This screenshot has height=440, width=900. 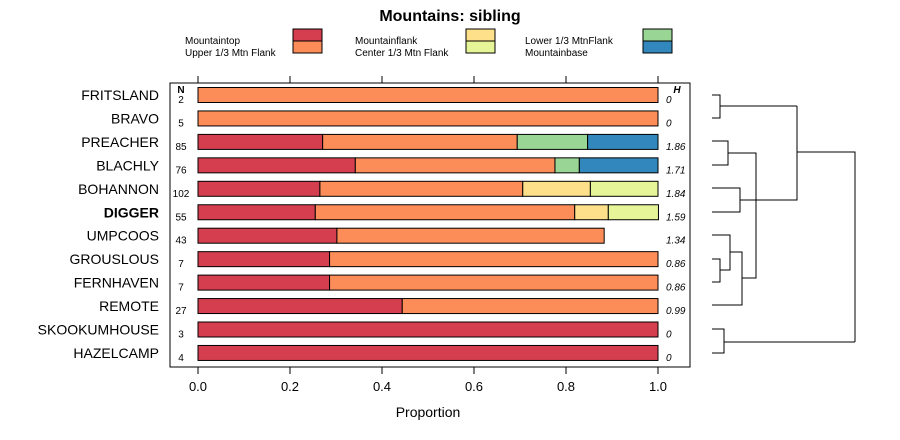 I want to click on category-label: UMPCOOS, so click(x=123, y=236).